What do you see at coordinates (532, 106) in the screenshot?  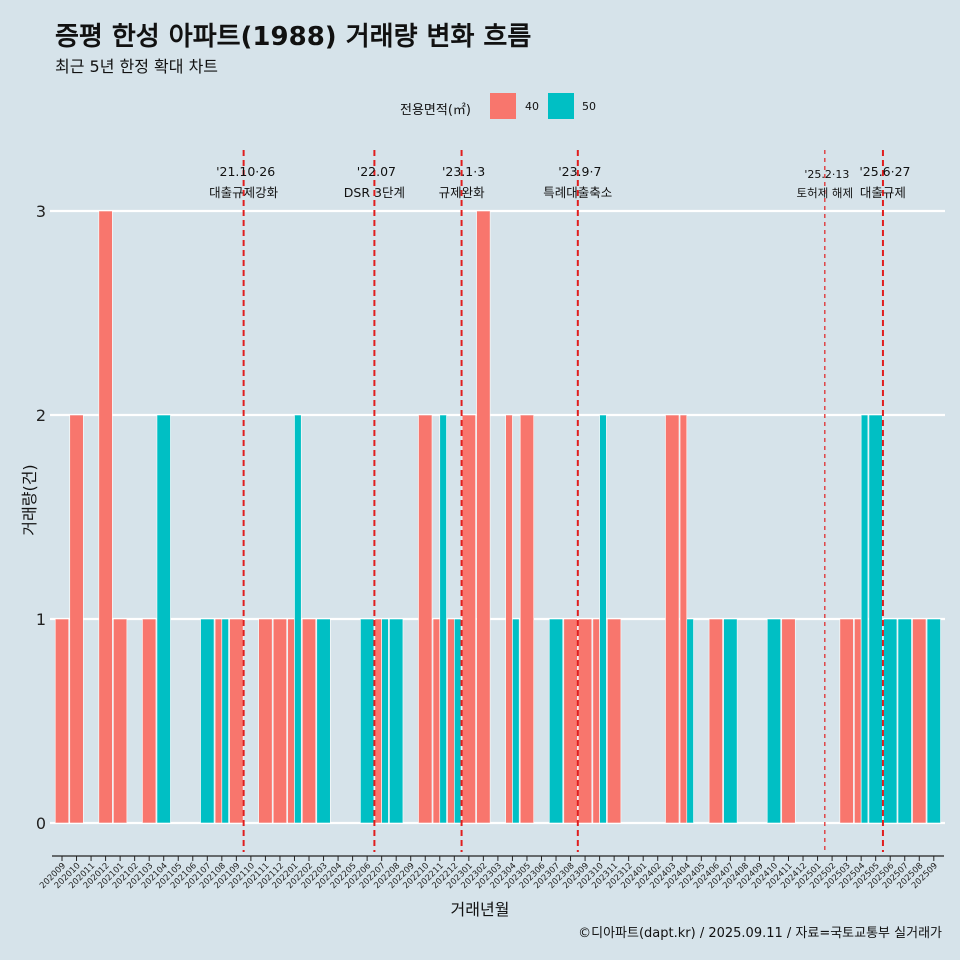 I see `legend-label-40: 40` at bounding box center [532, 106].